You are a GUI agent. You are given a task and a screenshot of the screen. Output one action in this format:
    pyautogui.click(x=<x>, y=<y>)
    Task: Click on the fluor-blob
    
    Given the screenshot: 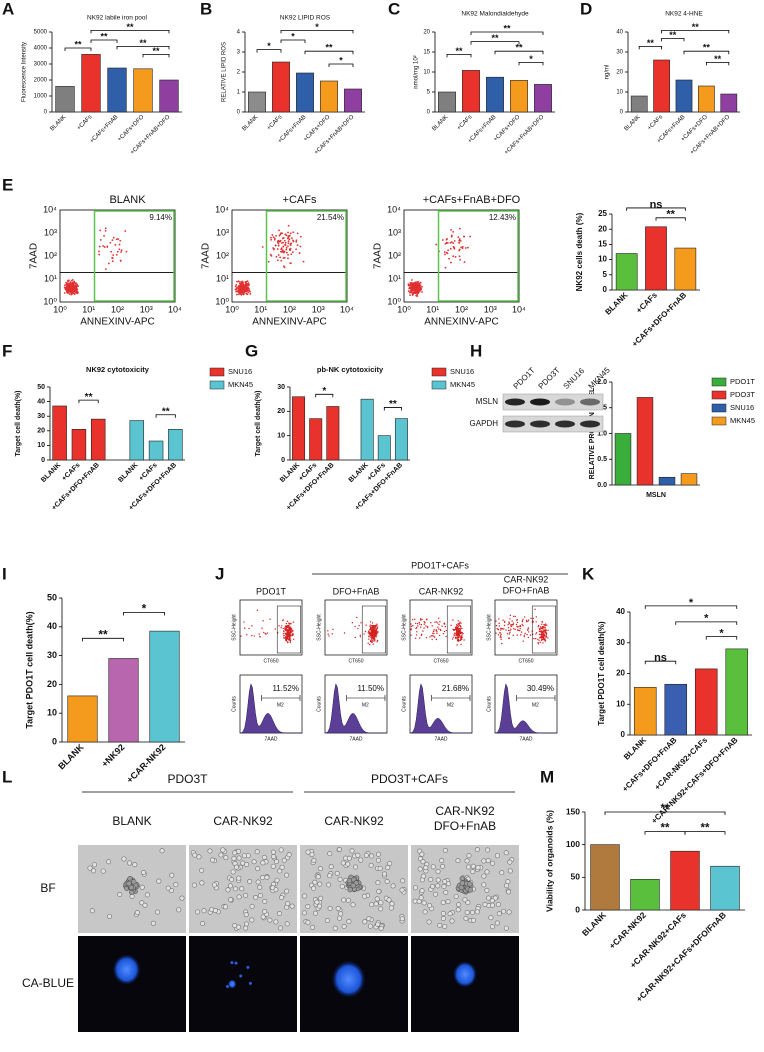 What is the action you would take?
    pyautogui.click(x=126, y=969)
    